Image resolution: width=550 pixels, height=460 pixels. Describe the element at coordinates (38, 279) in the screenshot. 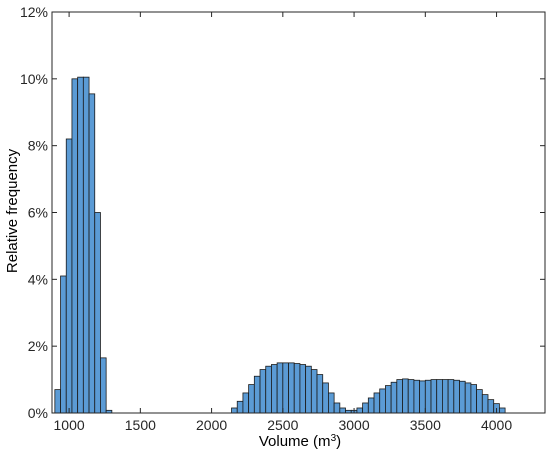

I see `y-tick-label: 4%` at that location.